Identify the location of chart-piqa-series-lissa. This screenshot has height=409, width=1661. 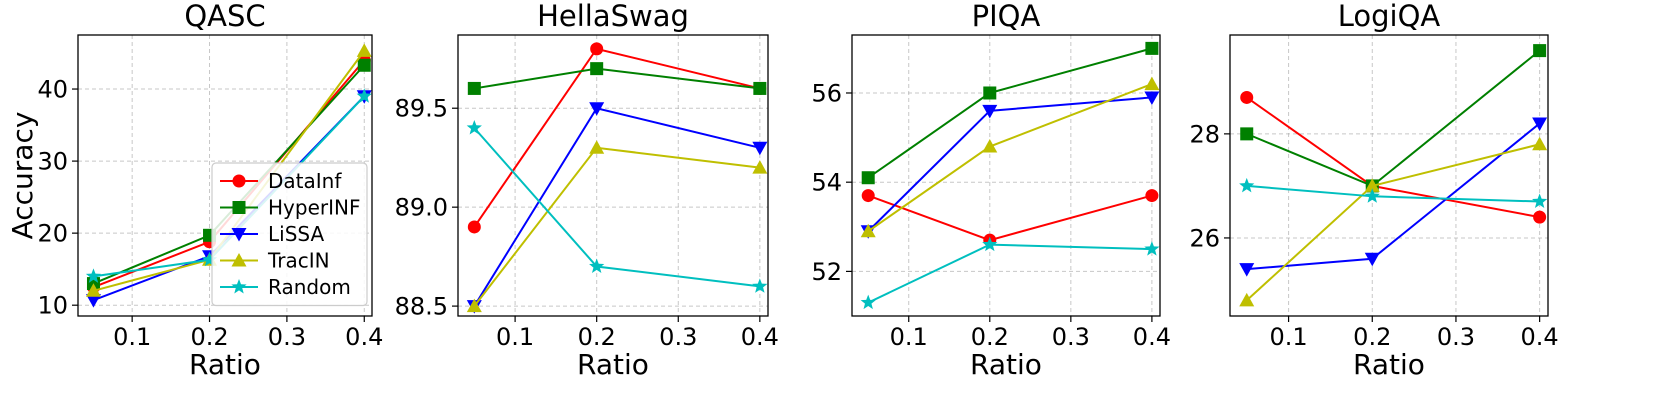
(1010, 165).